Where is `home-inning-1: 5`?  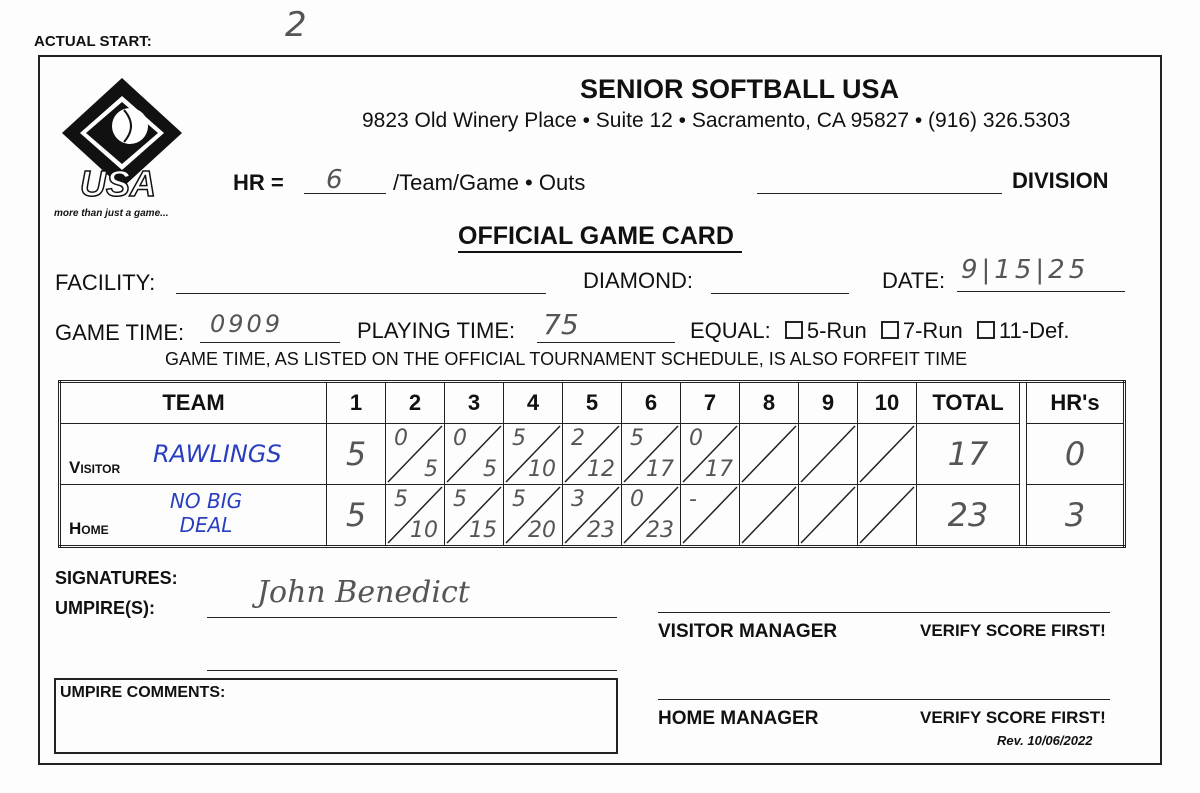
home-inning-1: 5 is located at coordinates (356, 515).